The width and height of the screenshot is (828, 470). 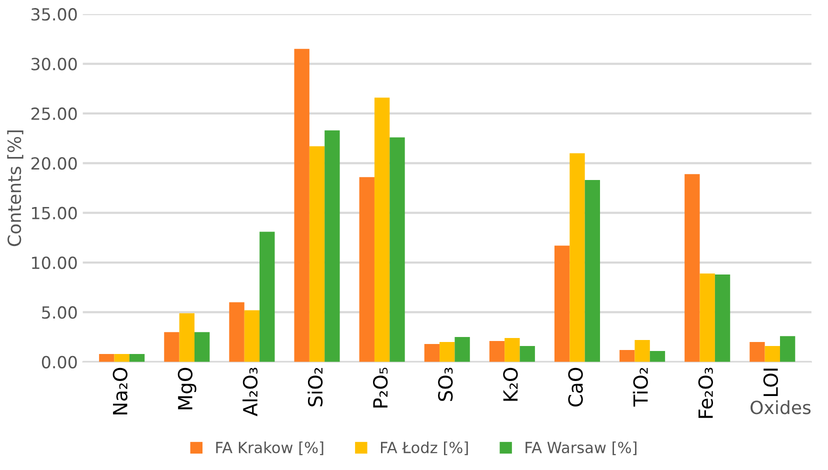 I want to click on y-tick-label: 0.00, so click(x=59, y=362).